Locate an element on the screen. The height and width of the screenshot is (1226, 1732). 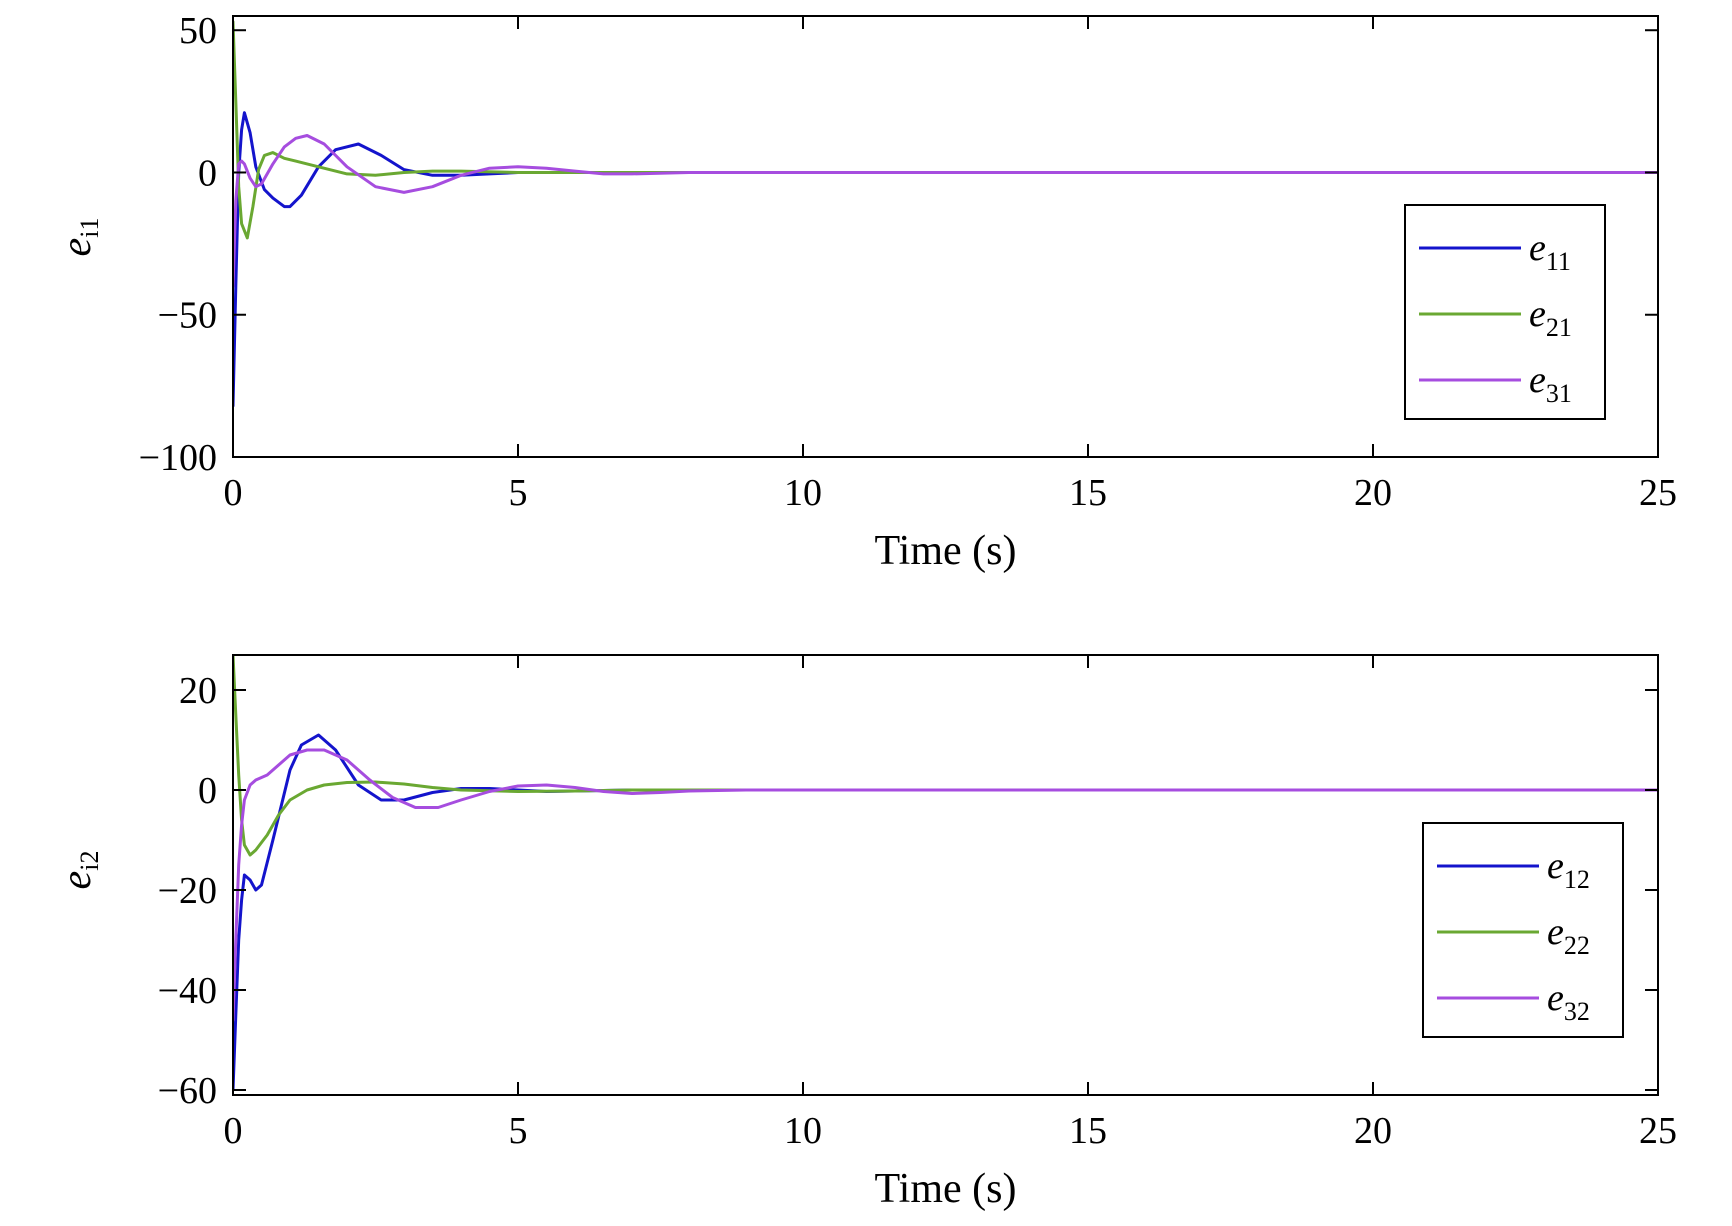
y-axis-label: ei1 is located at coordinates (79, 237).